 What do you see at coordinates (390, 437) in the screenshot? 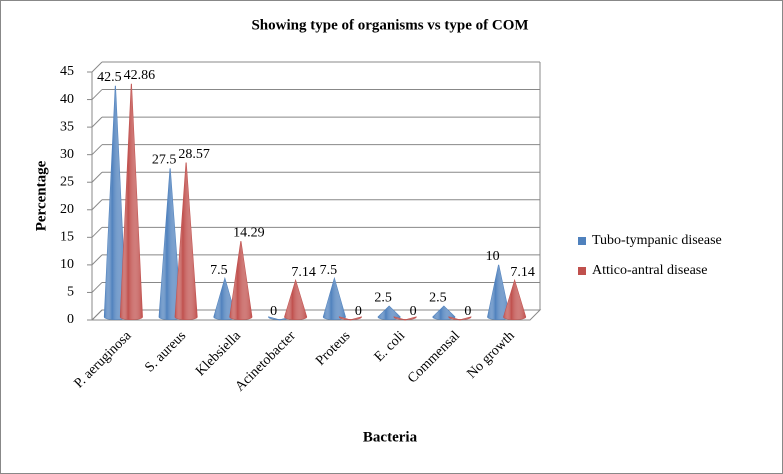
I see `x-axis-title: Bacteria` at bounding box center [390, 437].